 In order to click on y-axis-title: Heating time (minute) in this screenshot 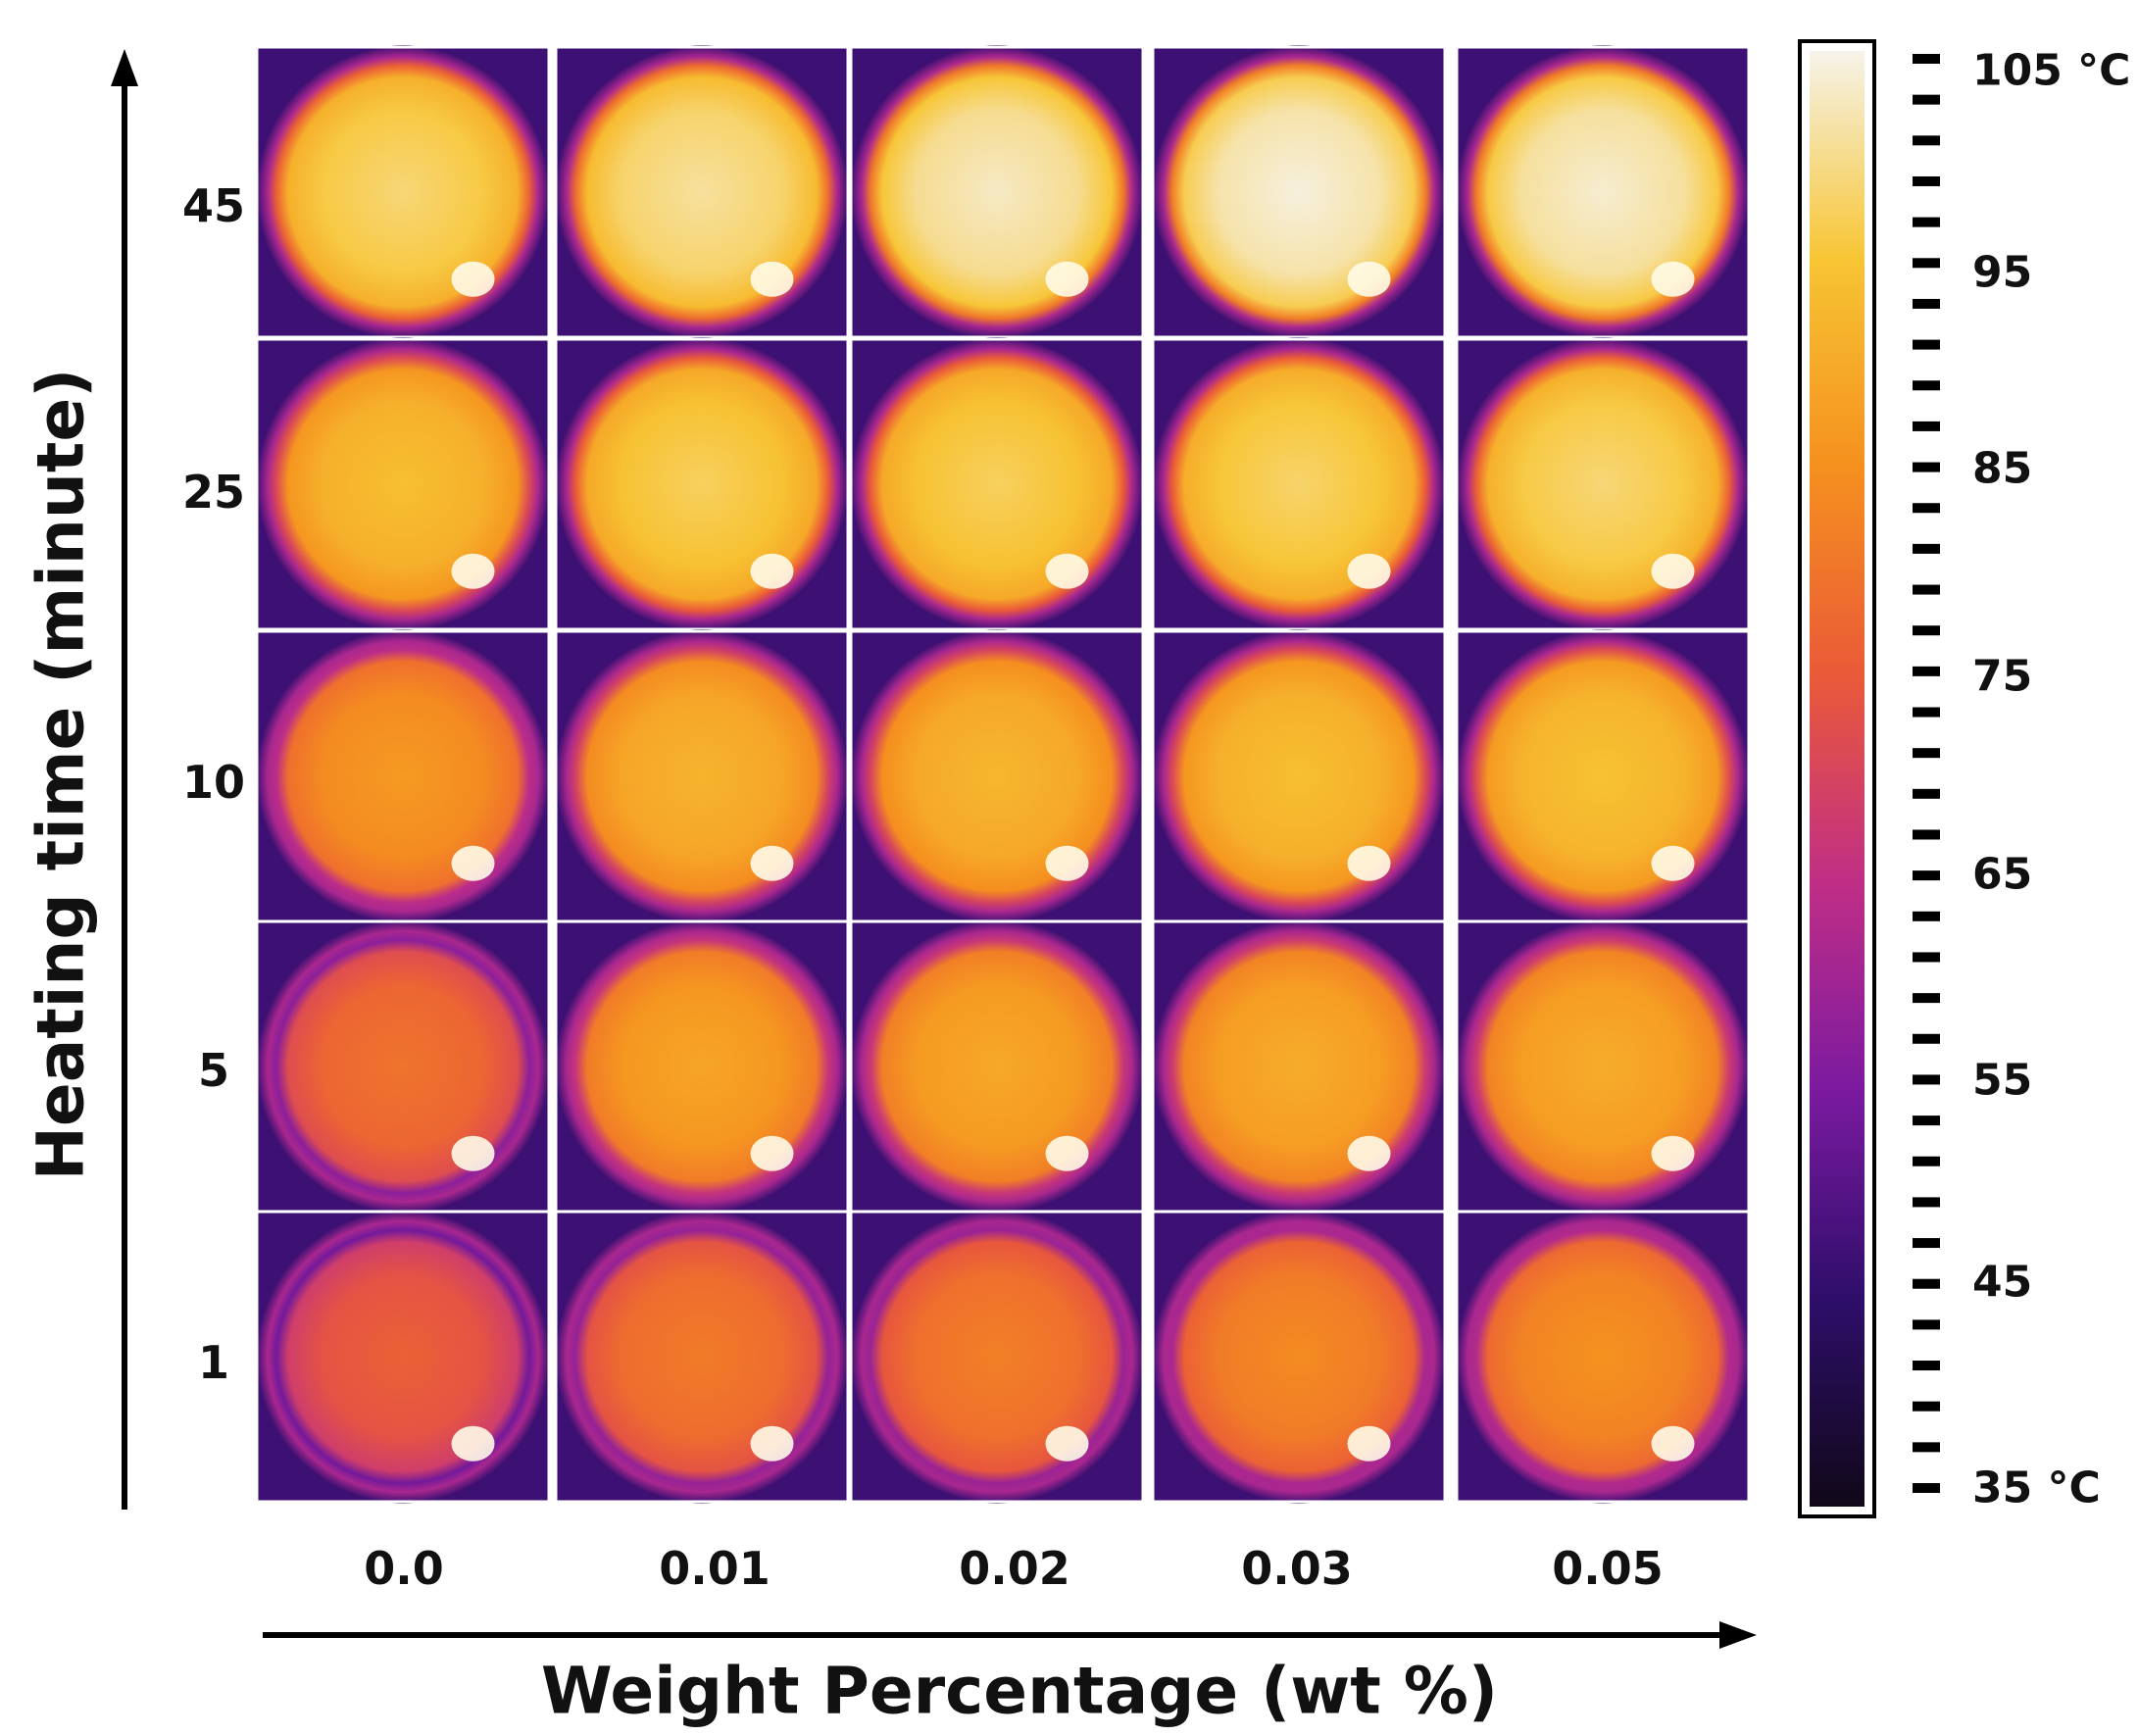, I will do `click(61, 775)`.